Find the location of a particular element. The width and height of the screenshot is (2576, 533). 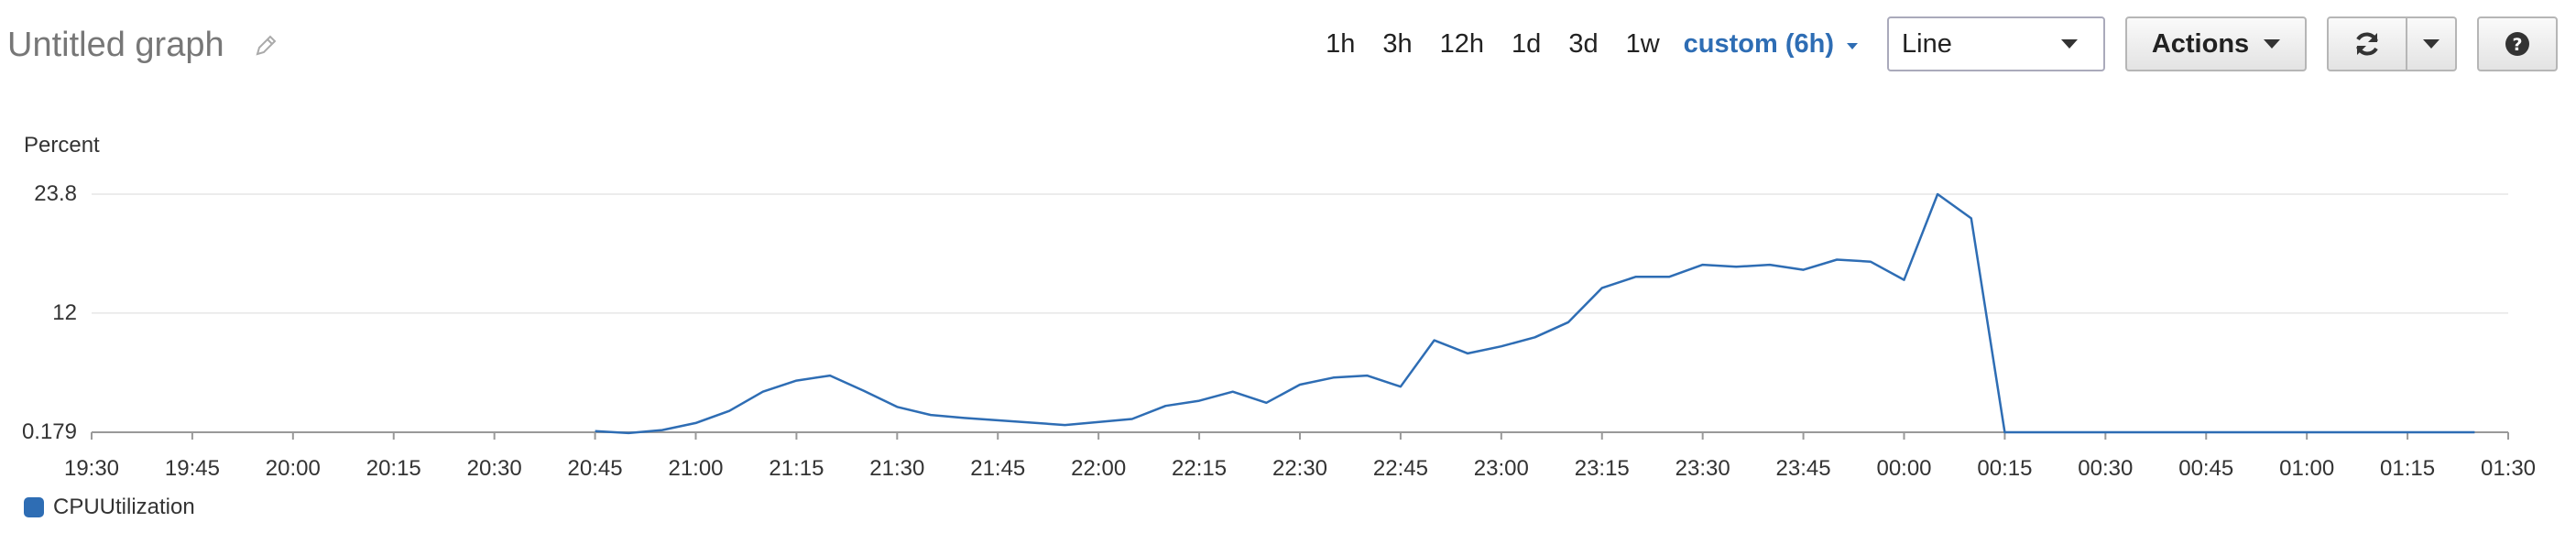

refresh-button is located at coordinates (2367, 43).